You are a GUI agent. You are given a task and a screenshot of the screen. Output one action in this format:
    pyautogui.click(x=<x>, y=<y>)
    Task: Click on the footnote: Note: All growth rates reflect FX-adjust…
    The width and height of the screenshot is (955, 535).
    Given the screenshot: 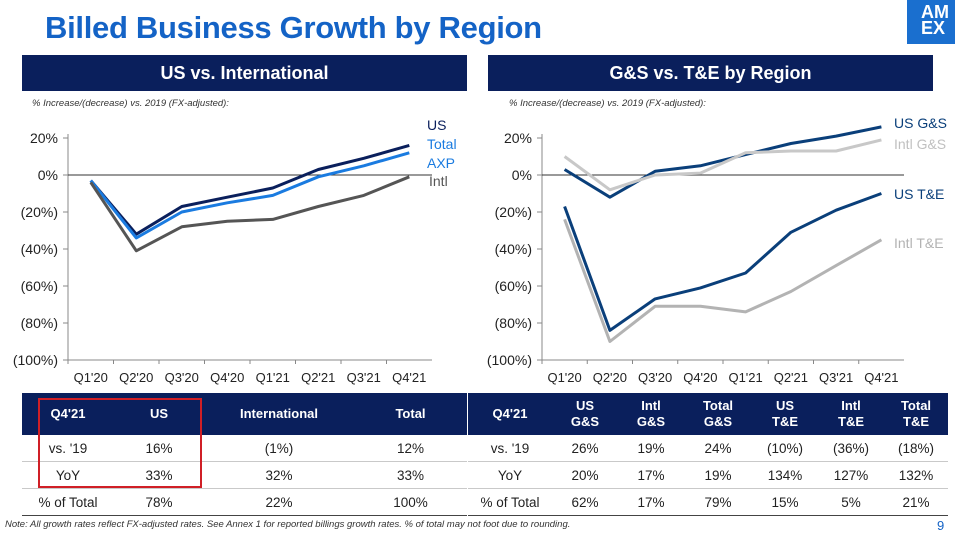 What is the action you would take?
    pyautogui.click(x=288, y=524)
    